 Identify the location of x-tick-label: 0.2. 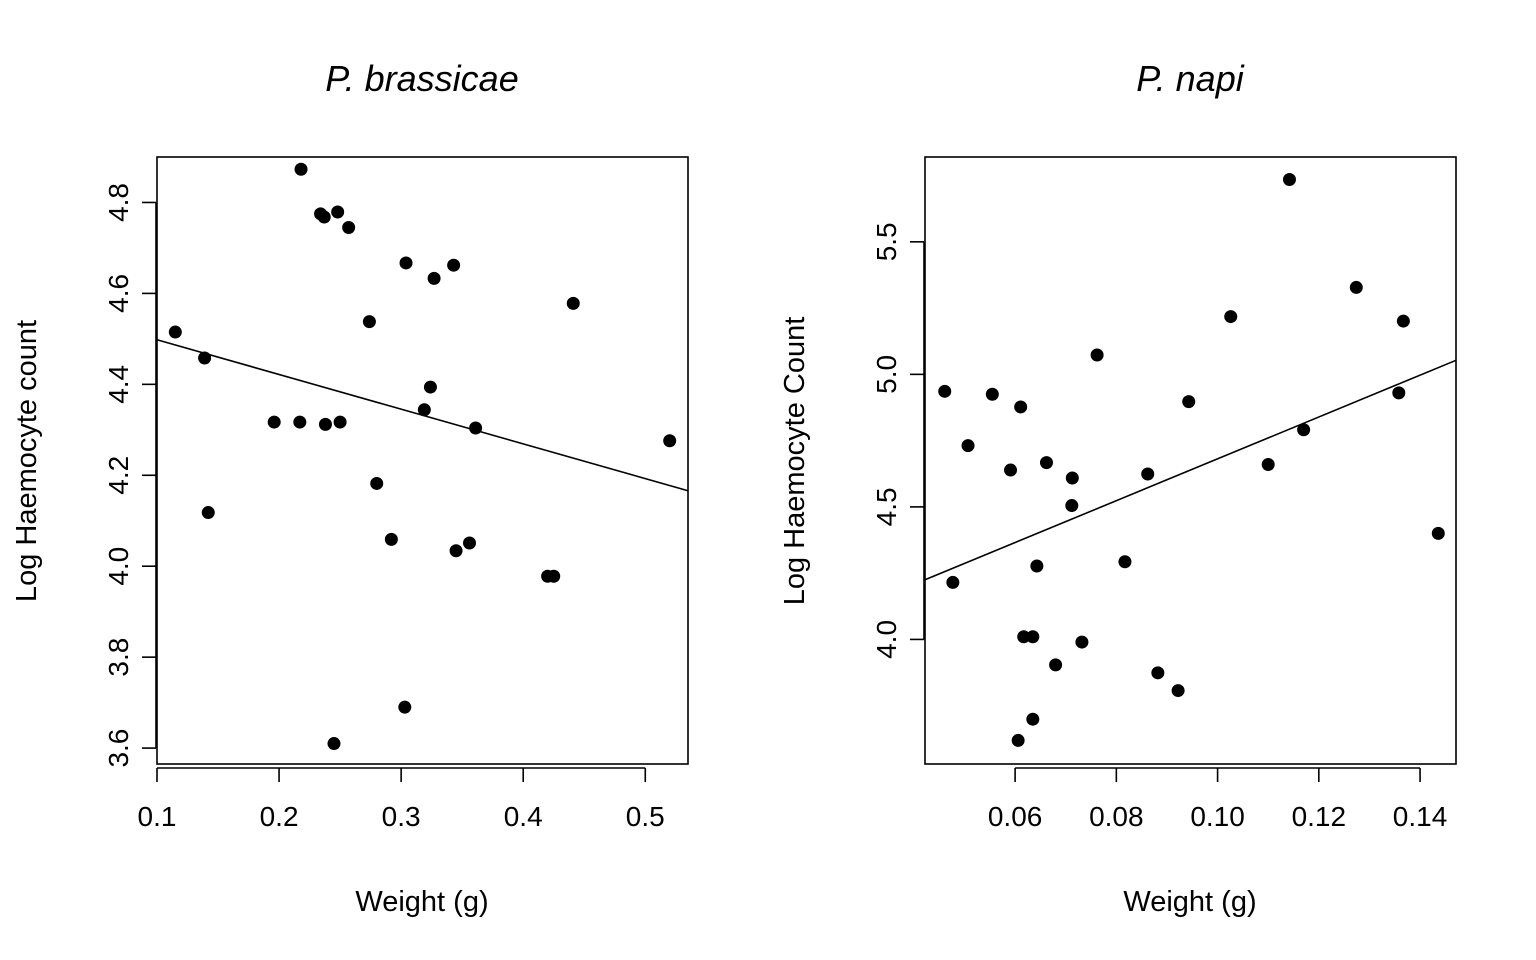
(279, 816).